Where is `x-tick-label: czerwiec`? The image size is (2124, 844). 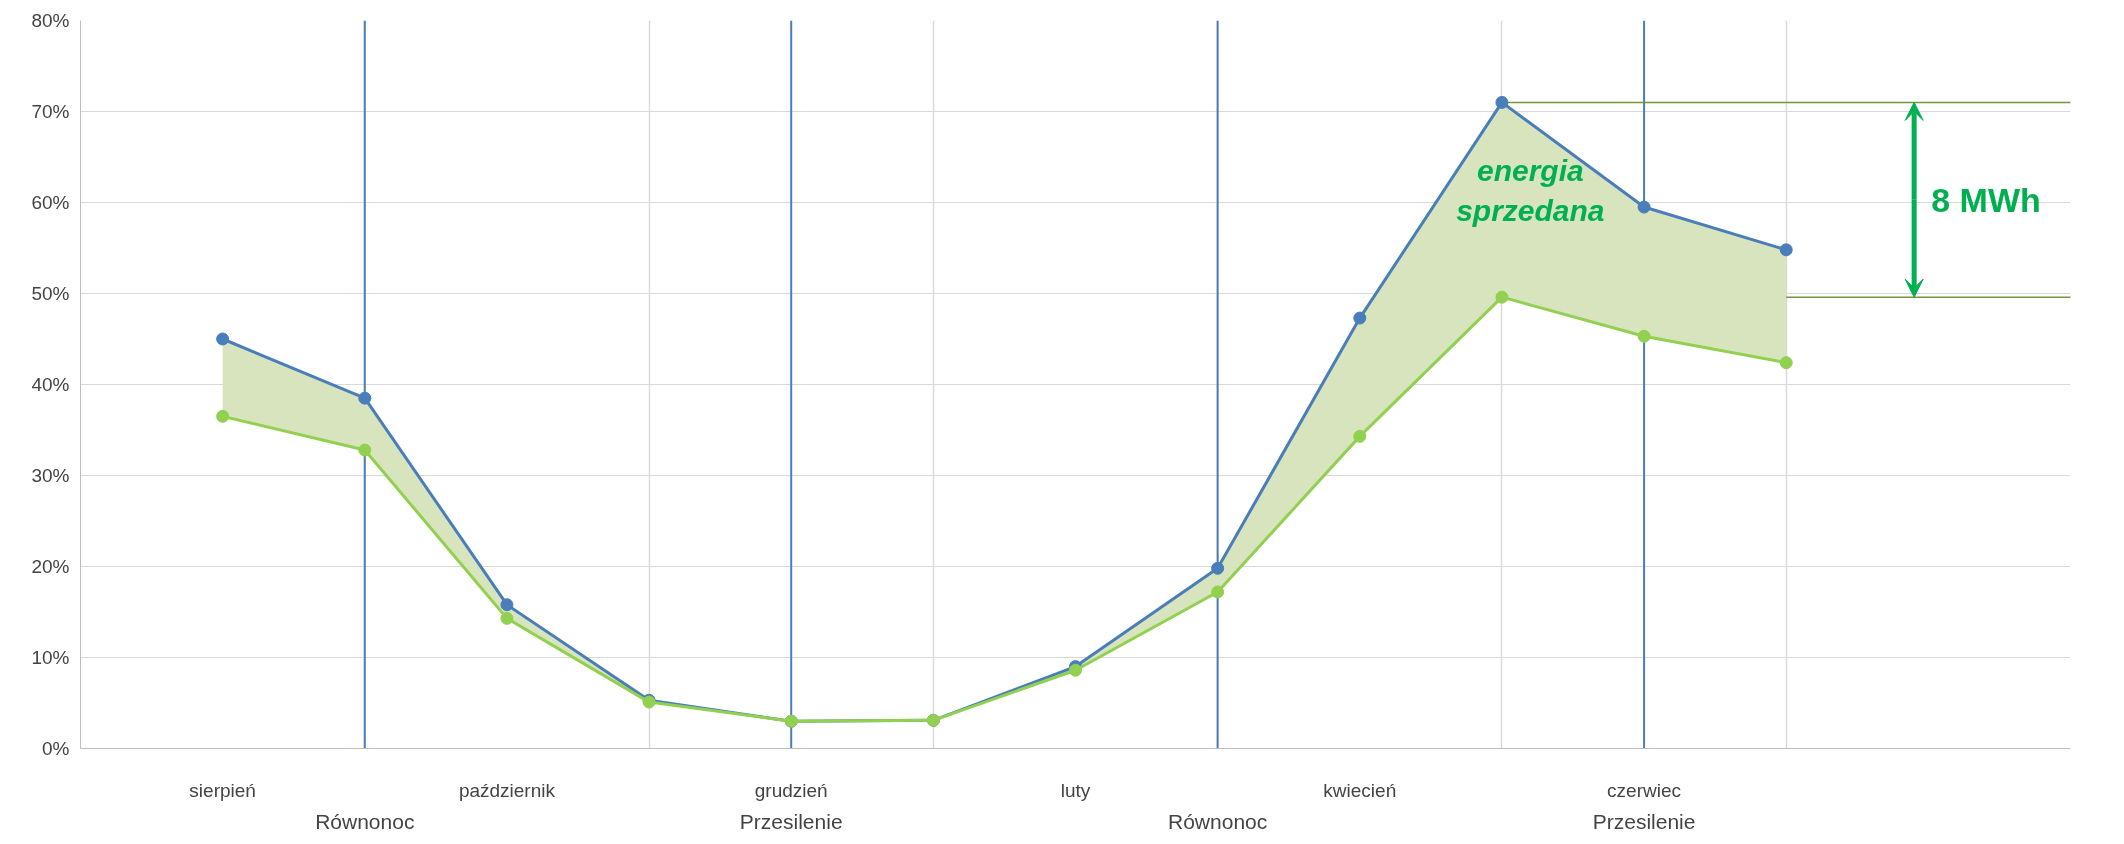
x-tick-label: czerwiec is located at coordinates (1644, 790).